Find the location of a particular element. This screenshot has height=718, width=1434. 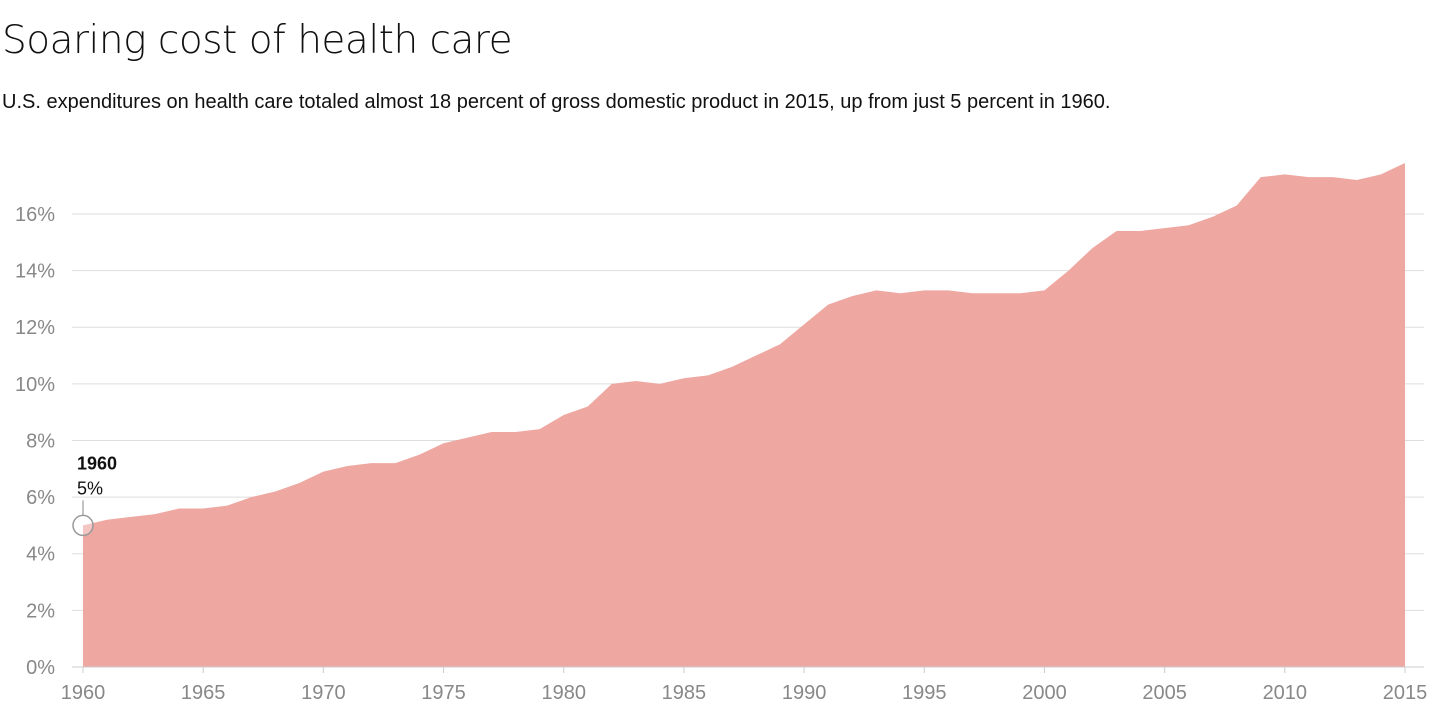

y-tick-label: 12% is located at coordinates (35, 328).